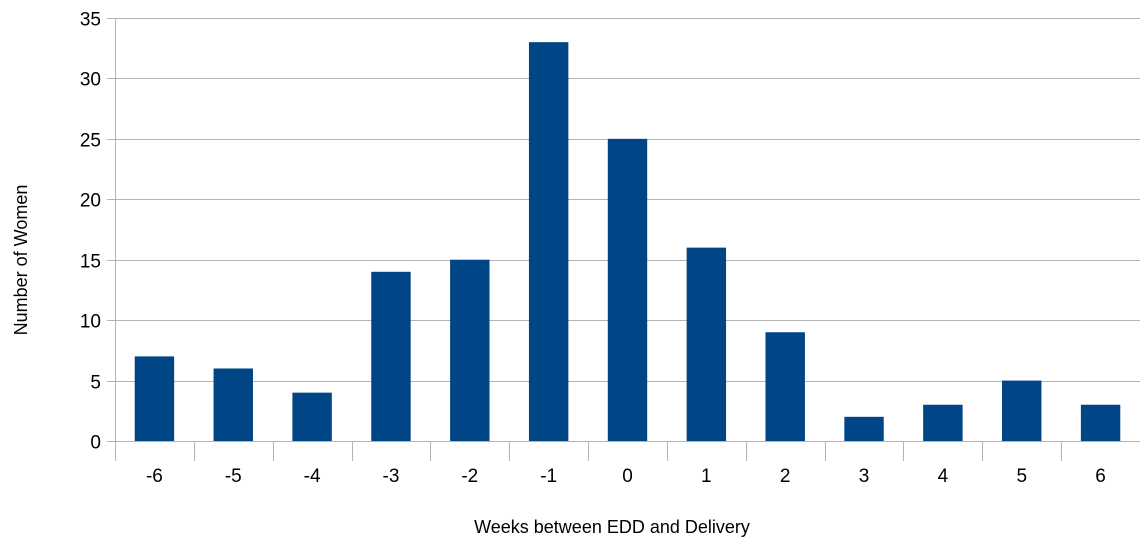  What do you see at coordinates (1021, 476) in the screenshot?
I see `x-tick-label: 5` at bounding box center [1021, 476].